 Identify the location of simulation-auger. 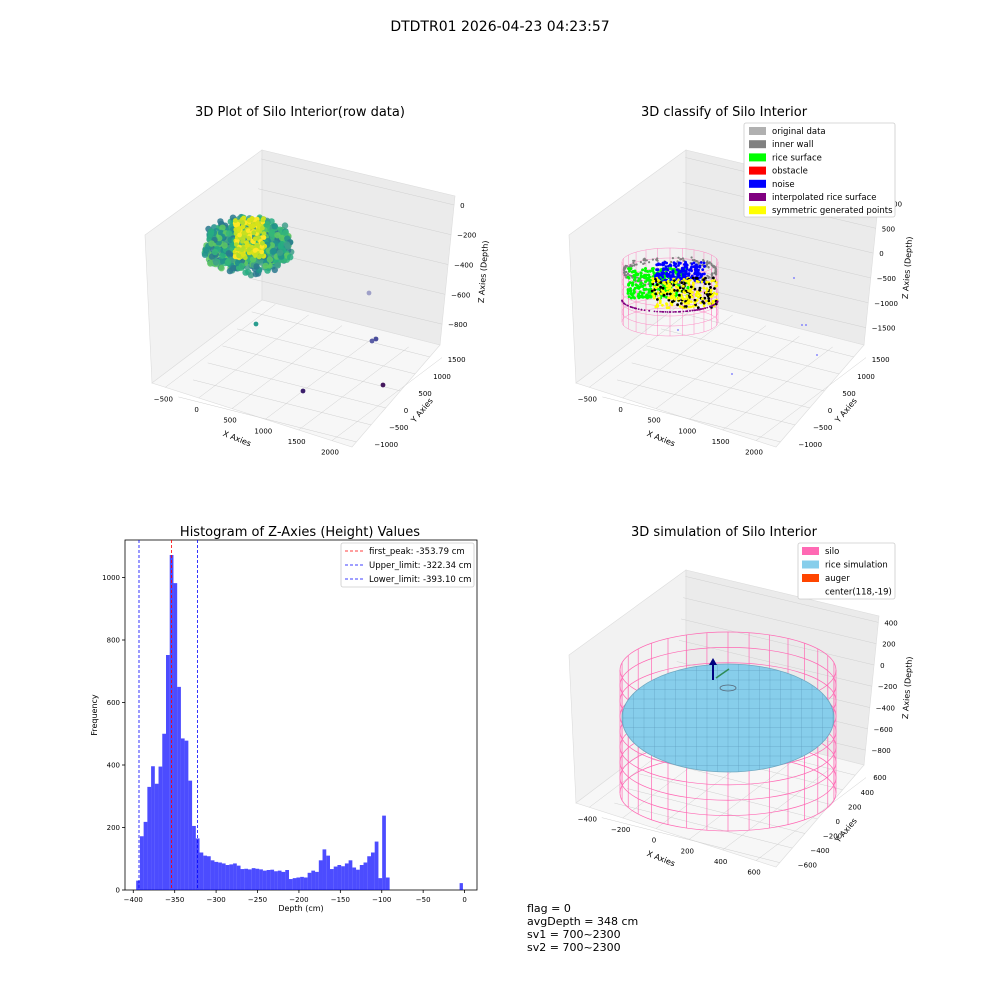
(723, 675).